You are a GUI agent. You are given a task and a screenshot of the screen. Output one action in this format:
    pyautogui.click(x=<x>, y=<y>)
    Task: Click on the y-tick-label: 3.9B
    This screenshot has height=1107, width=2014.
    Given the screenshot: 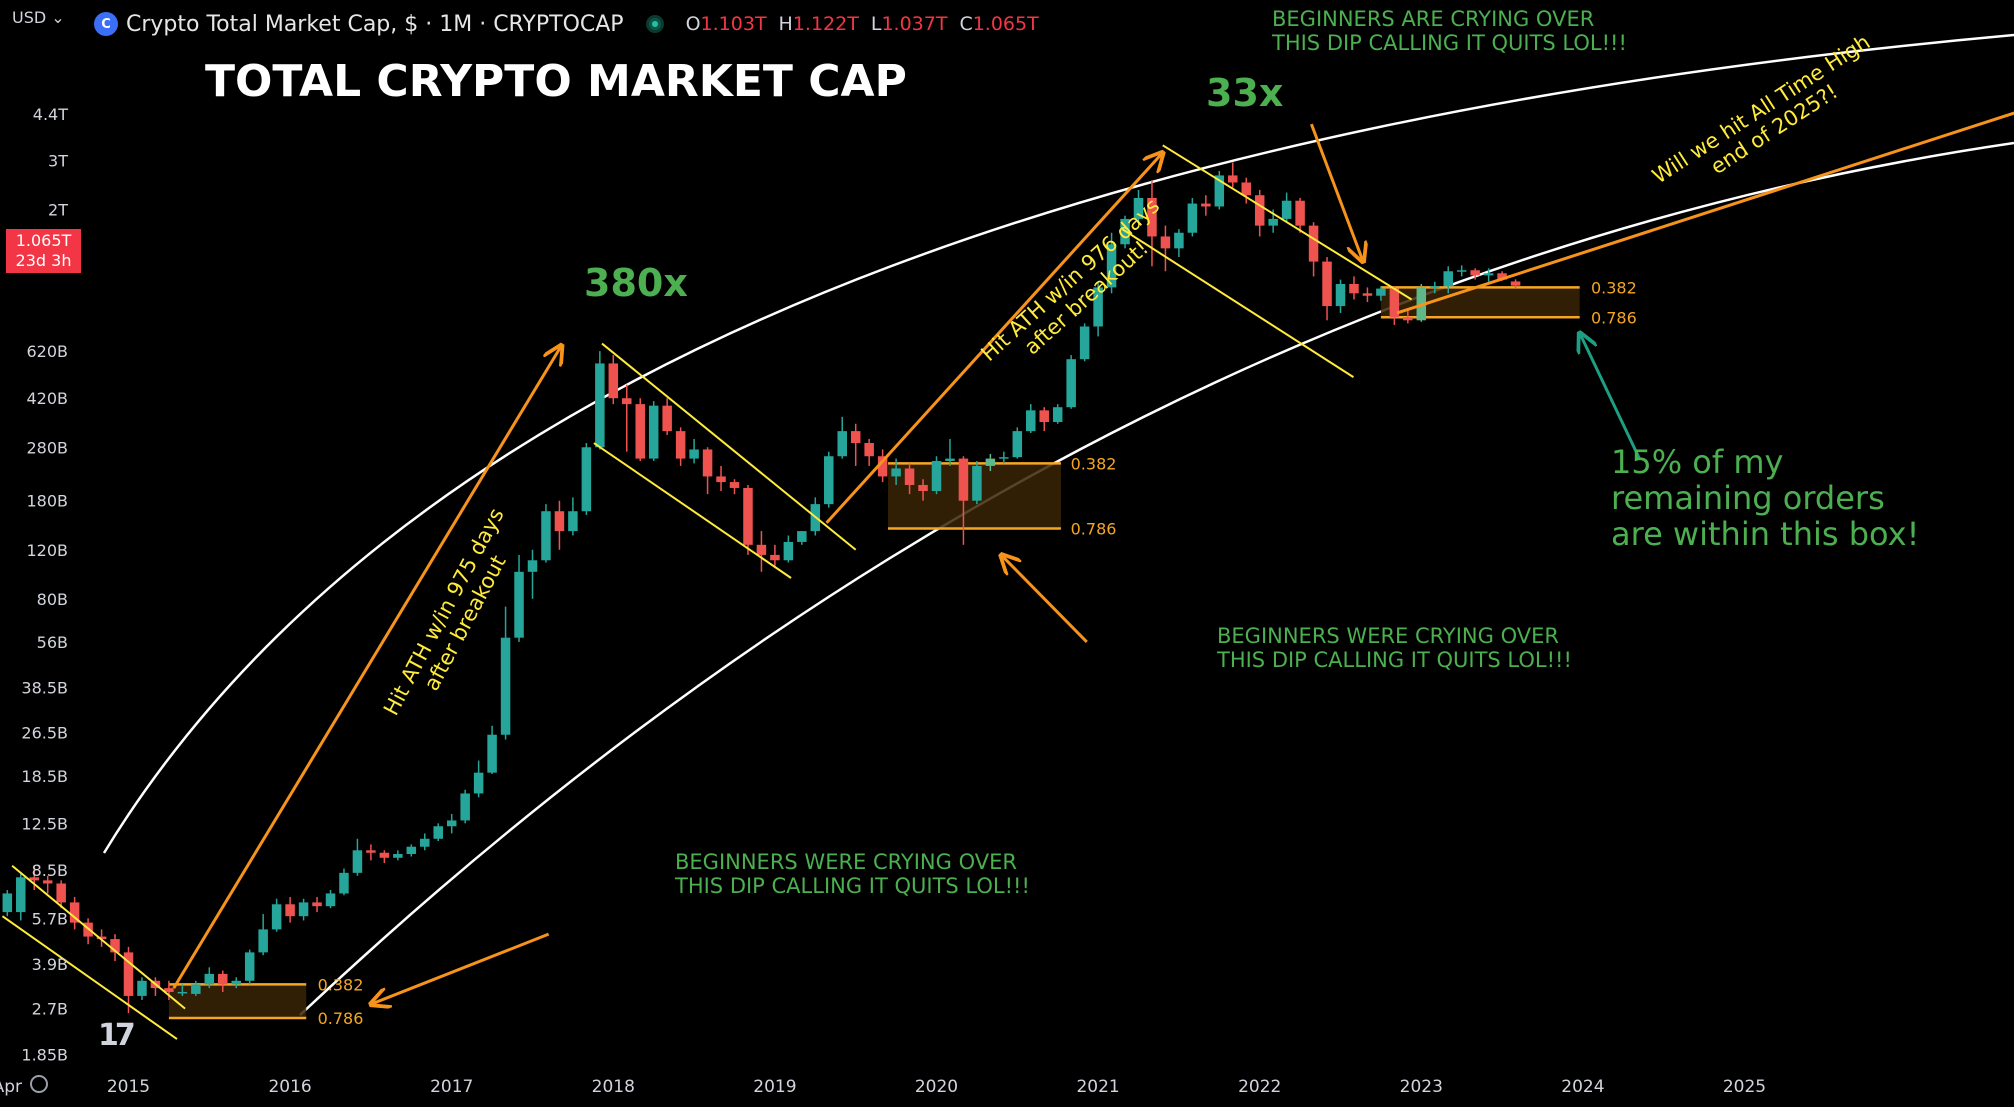 What is the action you would take?
    pyautogui.click(x=50, y=964)
    